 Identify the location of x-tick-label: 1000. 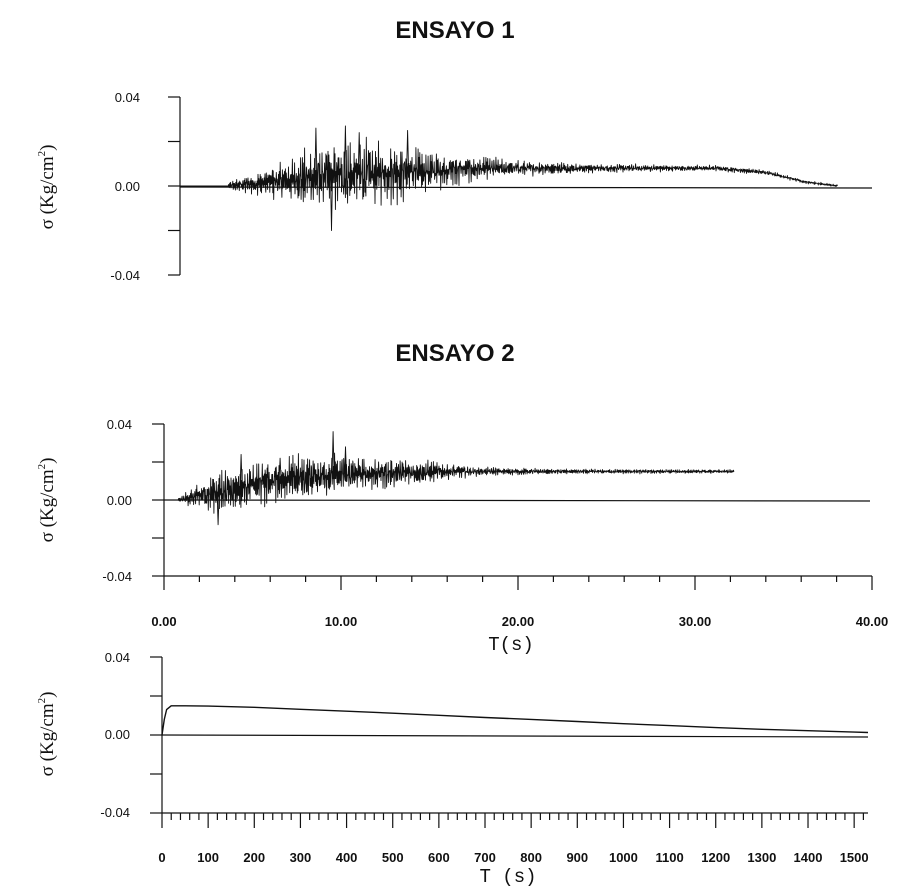
(623, 857).